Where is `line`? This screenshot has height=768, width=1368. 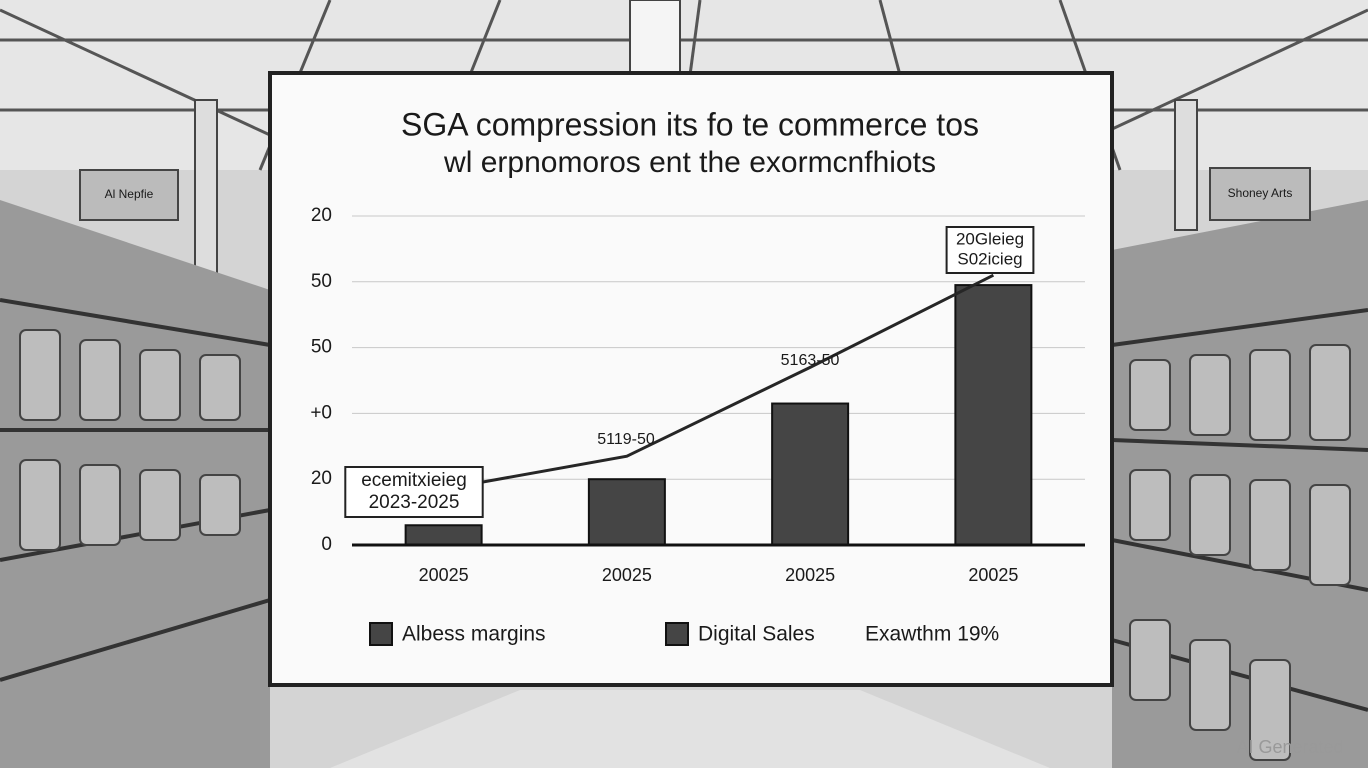 line is located at coordinates (719, 382).